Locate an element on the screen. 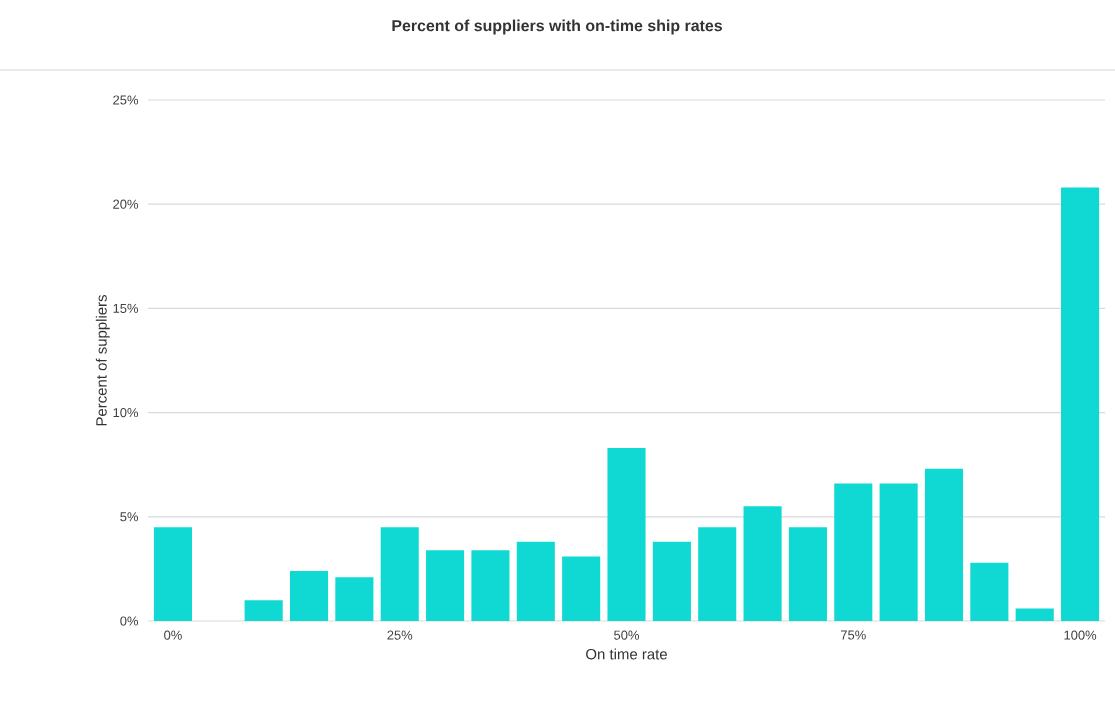 The width and height of the screenshot is (1115, 705). y-tick-label: 5% is located at coordinates (129, 517).